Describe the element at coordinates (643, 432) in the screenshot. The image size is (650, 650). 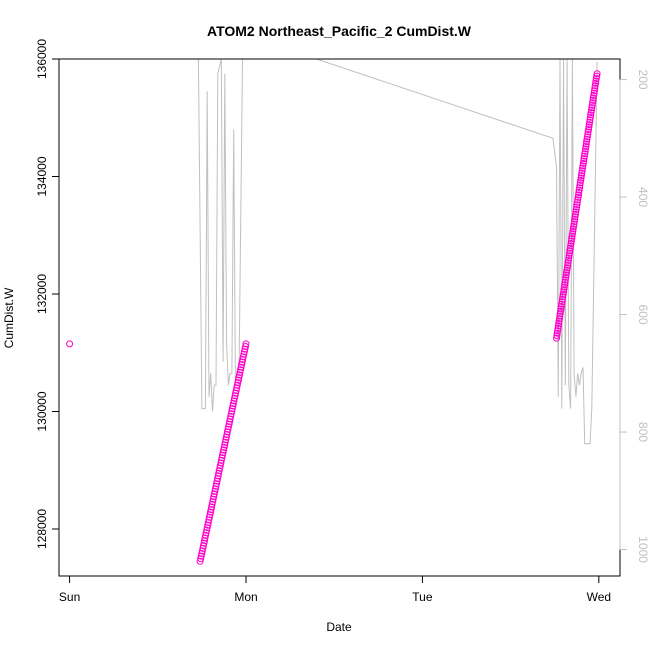
I see `y2-tick-label: 800` at that location.